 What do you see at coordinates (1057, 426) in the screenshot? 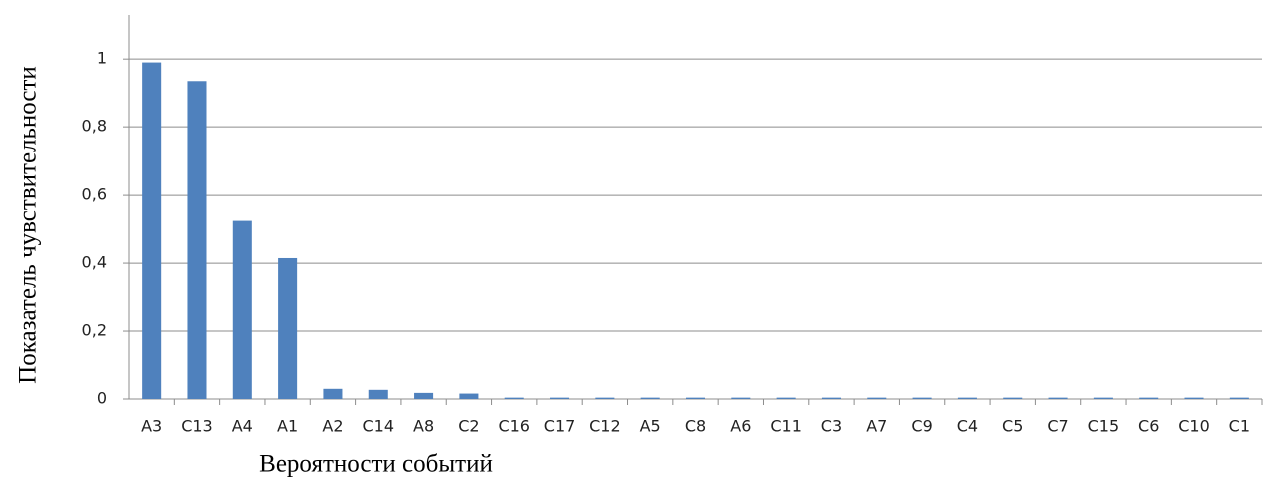
I see `x-tick-label: C7` at bounding box center [1057, 426].